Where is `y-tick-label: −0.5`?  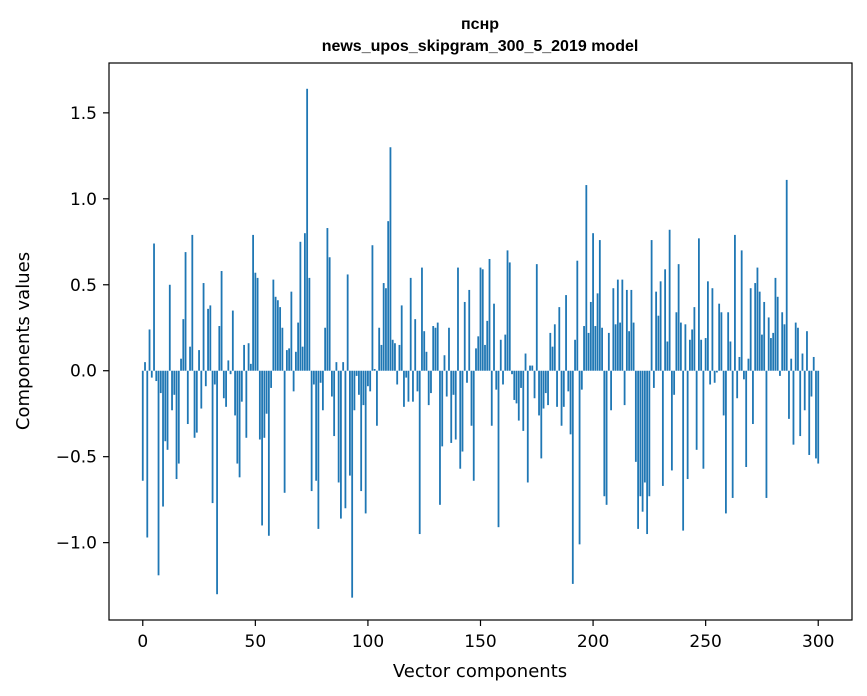
y-tick-label: −0.5 is located at coordinates (76, 458).